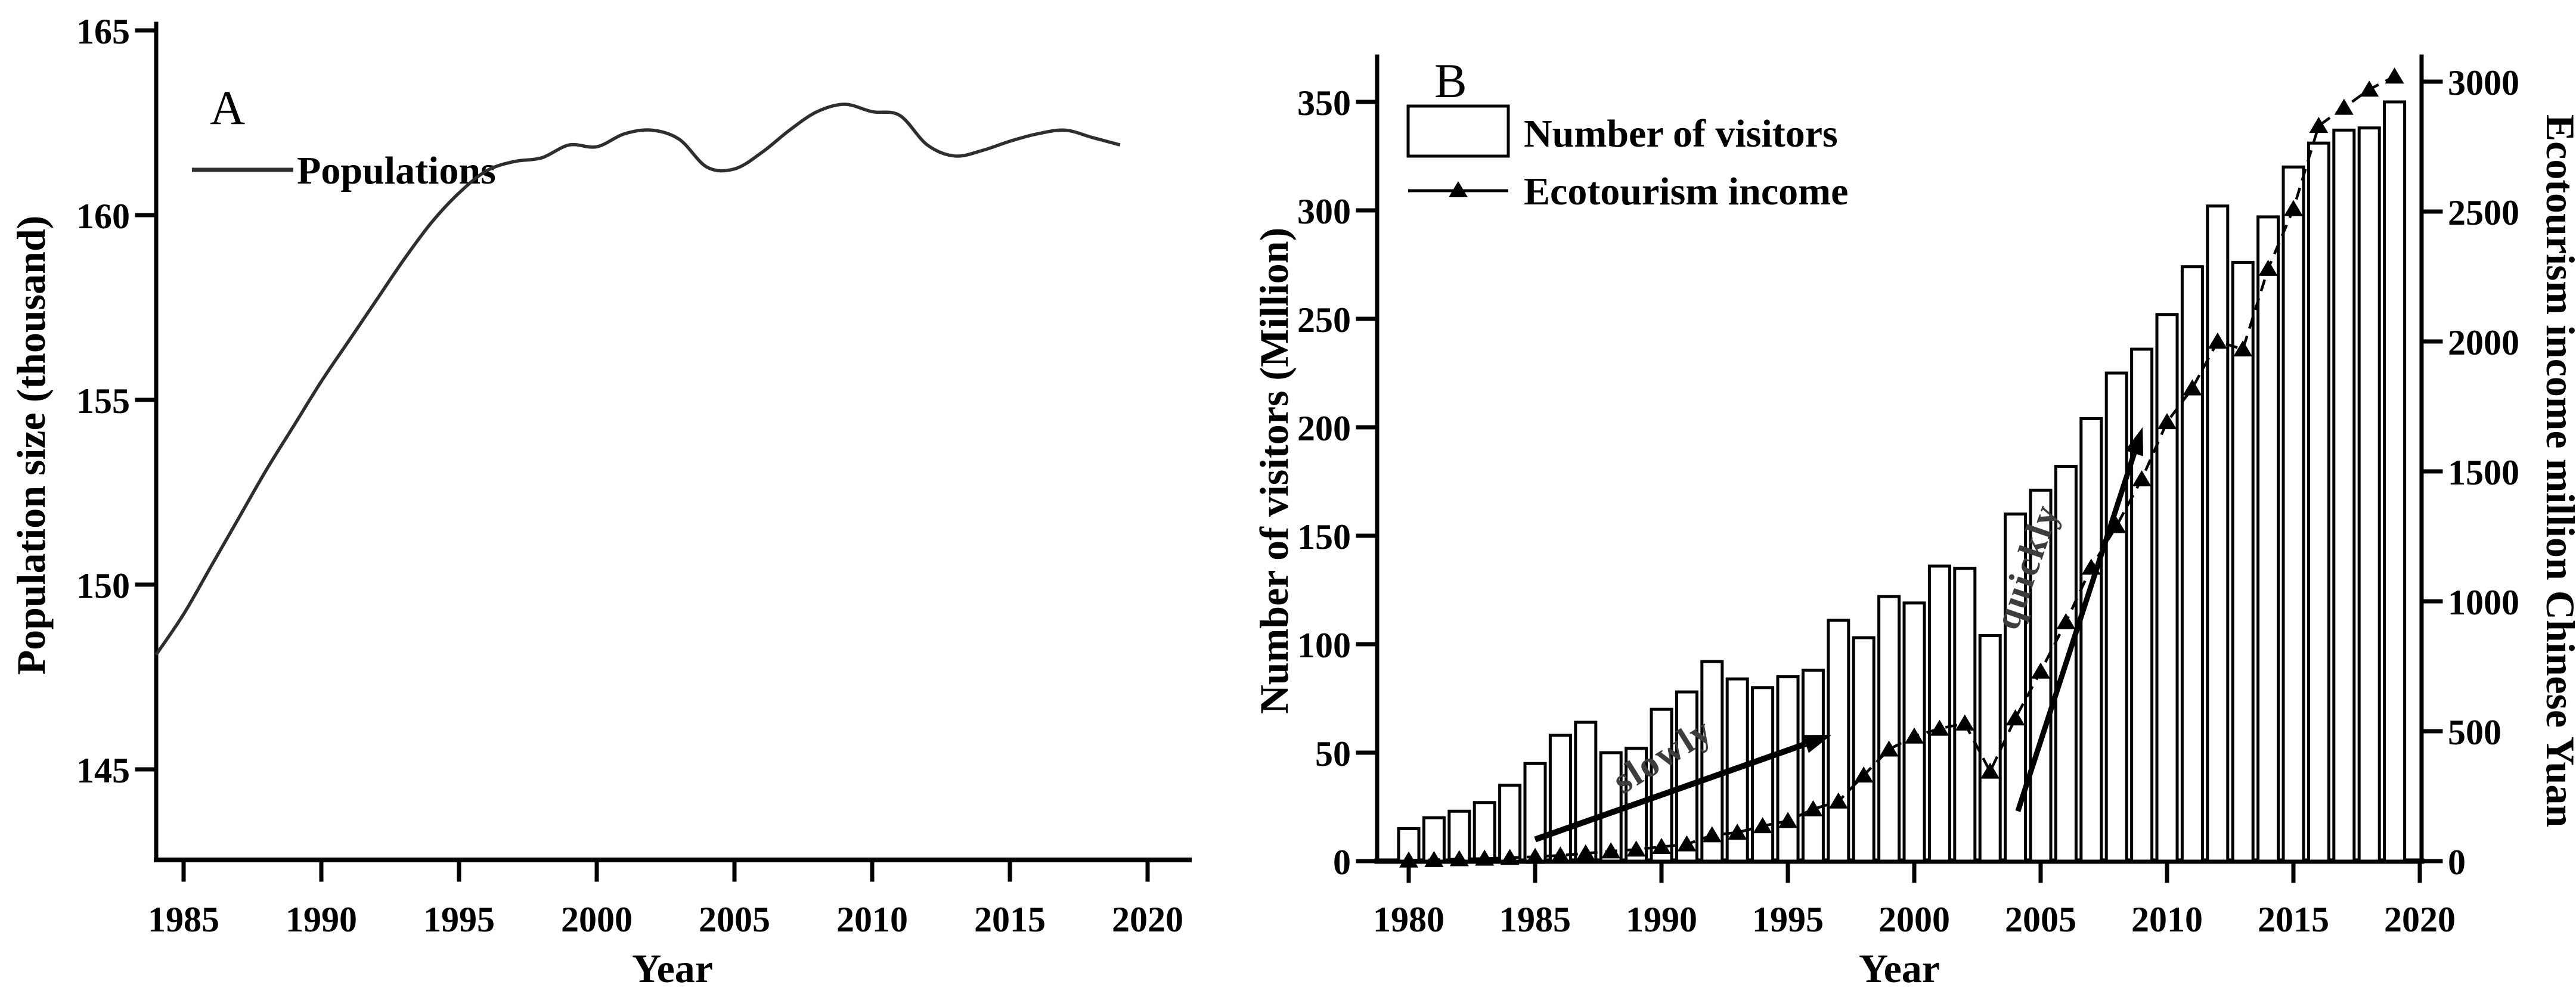 This screenshot has height=997, width=2576. I want to click on panel-a-x-tick-label: 2010, so click(872, 919).